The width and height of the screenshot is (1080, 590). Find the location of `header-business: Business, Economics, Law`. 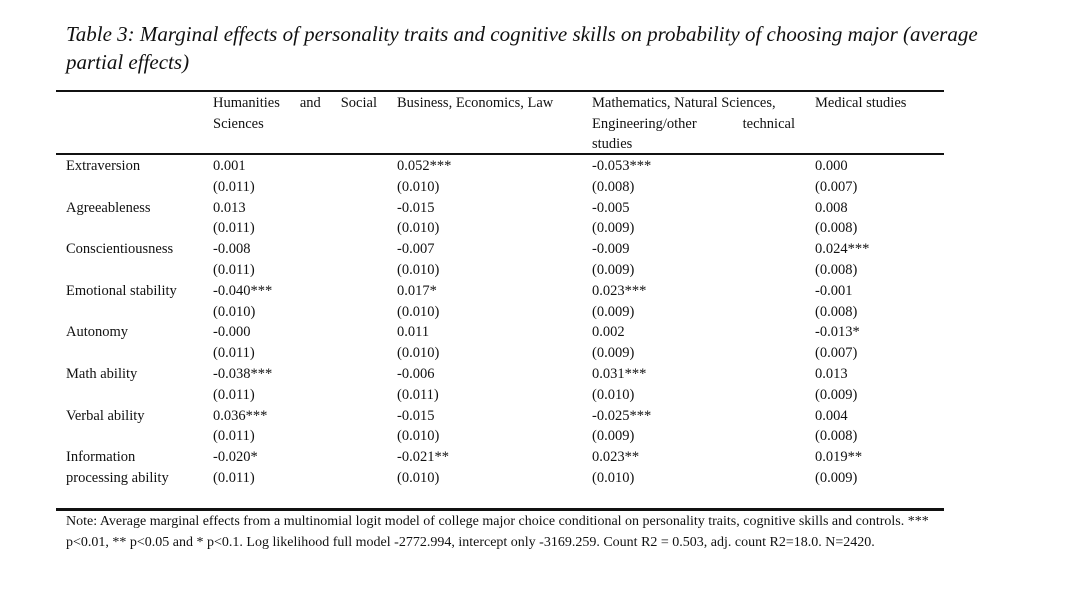

header-business: Business, Economics, Law is located at coordinates (489, 103).